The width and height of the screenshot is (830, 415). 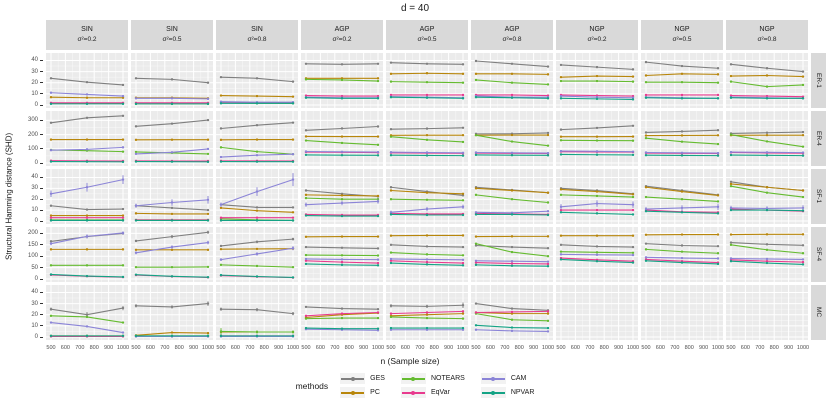 What do you see at coordinates (818, 138) in the screenshot?
I see `facet-row-strip: ER-4` at bounding box center [818, 138].